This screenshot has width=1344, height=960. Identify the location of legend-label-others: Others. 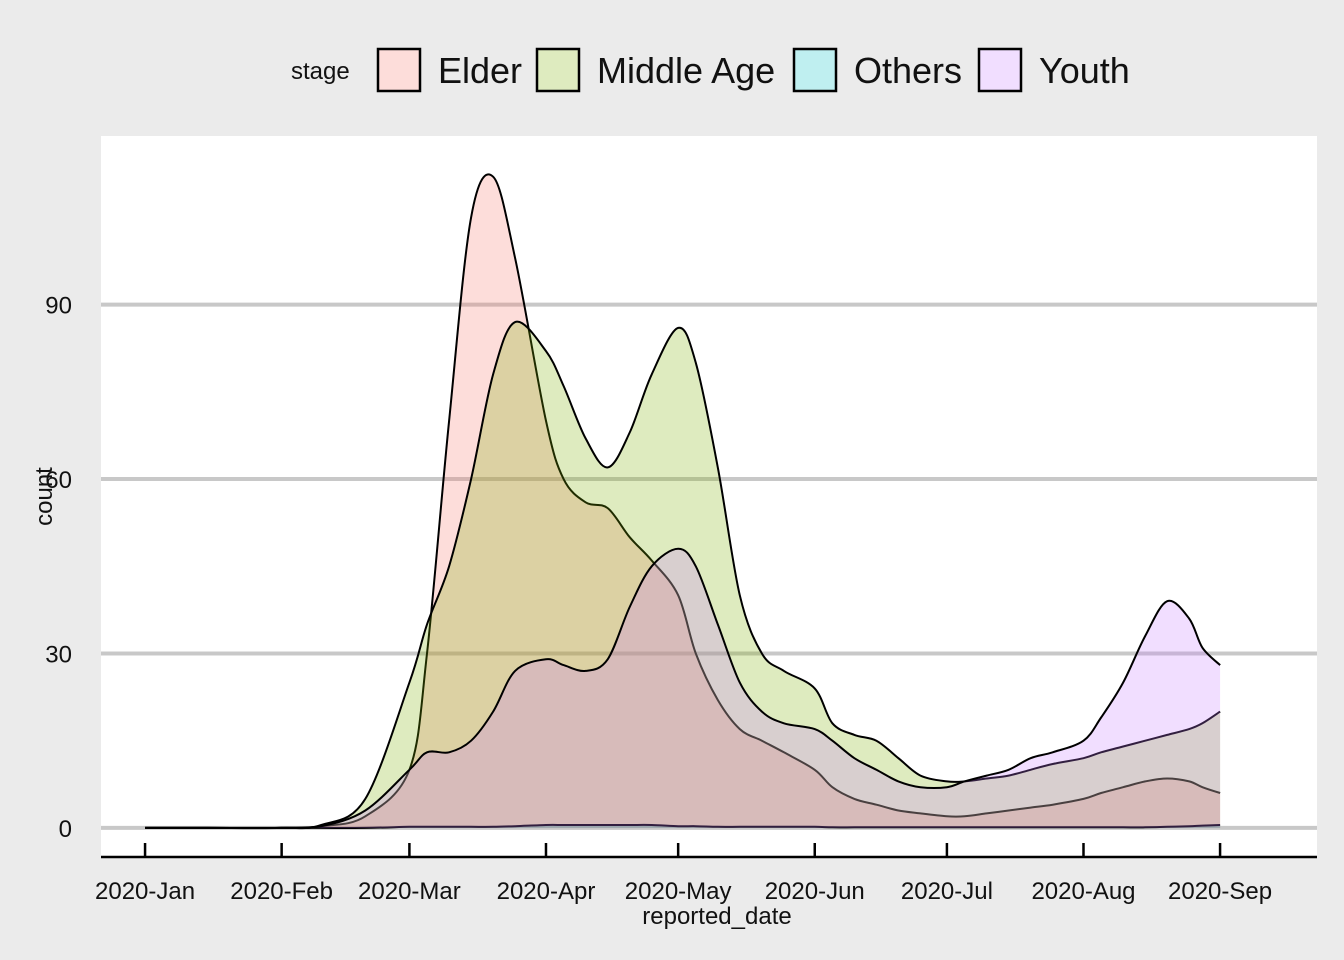
(908, 70).